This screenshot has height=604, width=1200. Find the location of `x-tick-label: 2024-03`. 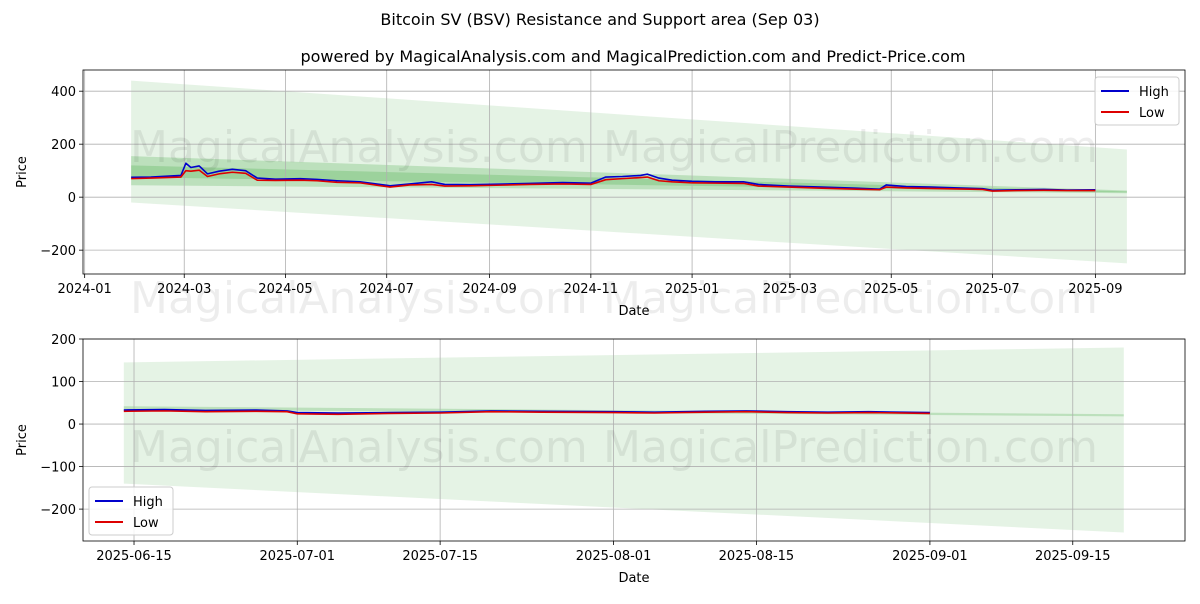

x-tick-label: 2024-03 is located at coordinates (184, 289).